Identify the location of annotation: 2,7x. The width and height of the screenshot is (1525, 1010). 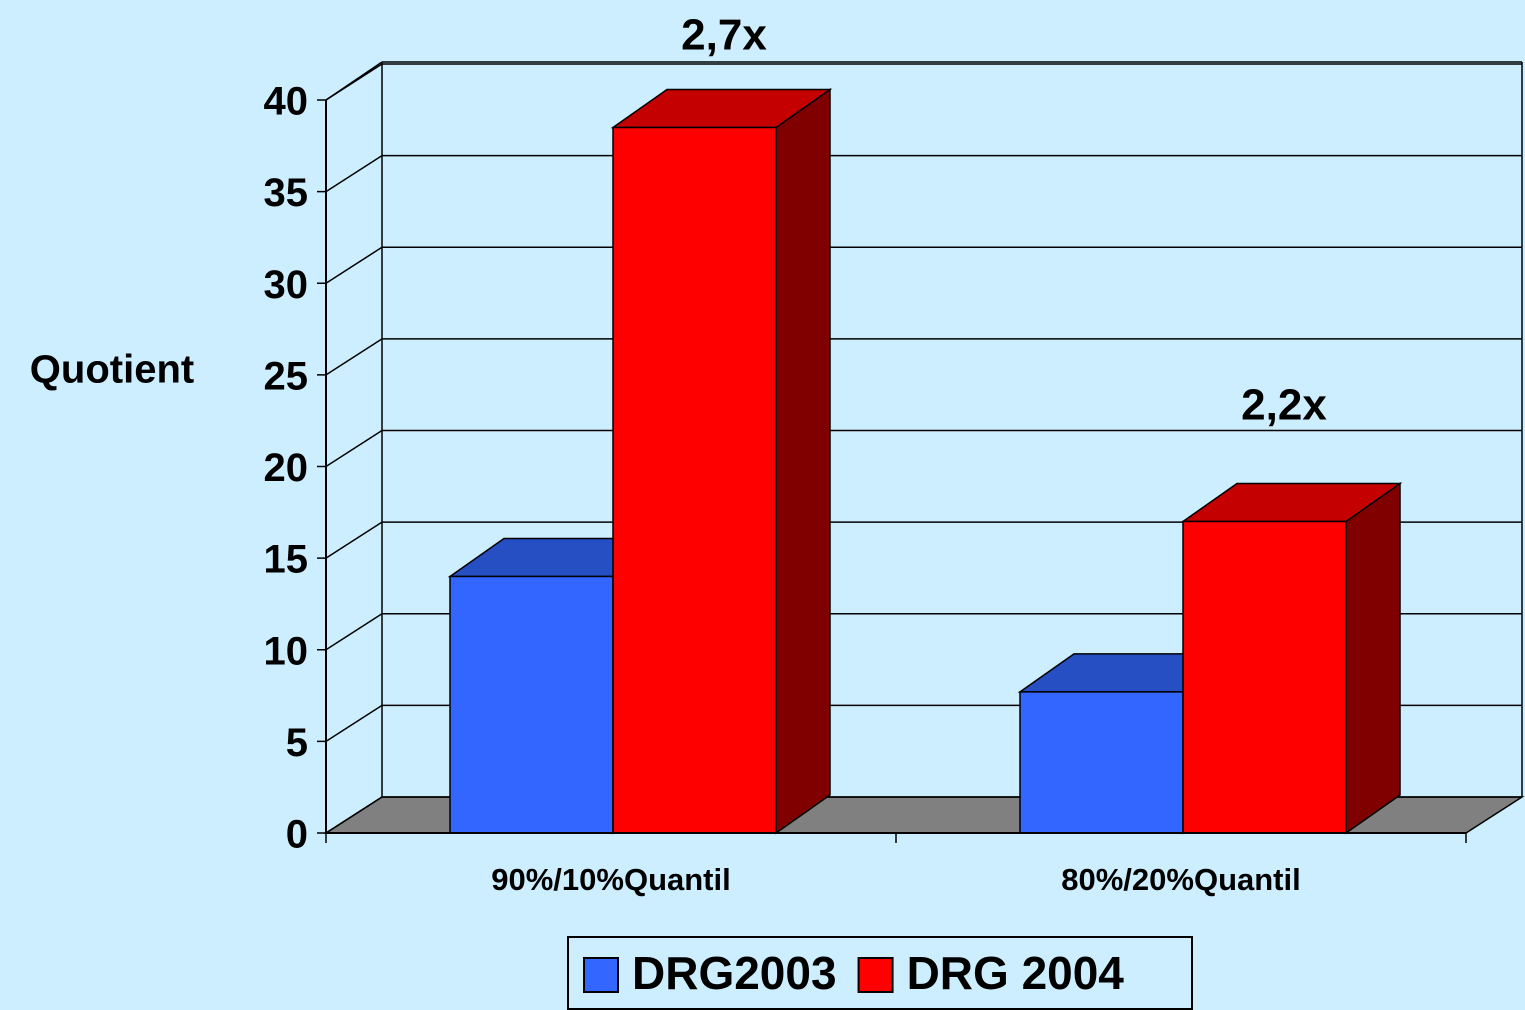
(724, 35).